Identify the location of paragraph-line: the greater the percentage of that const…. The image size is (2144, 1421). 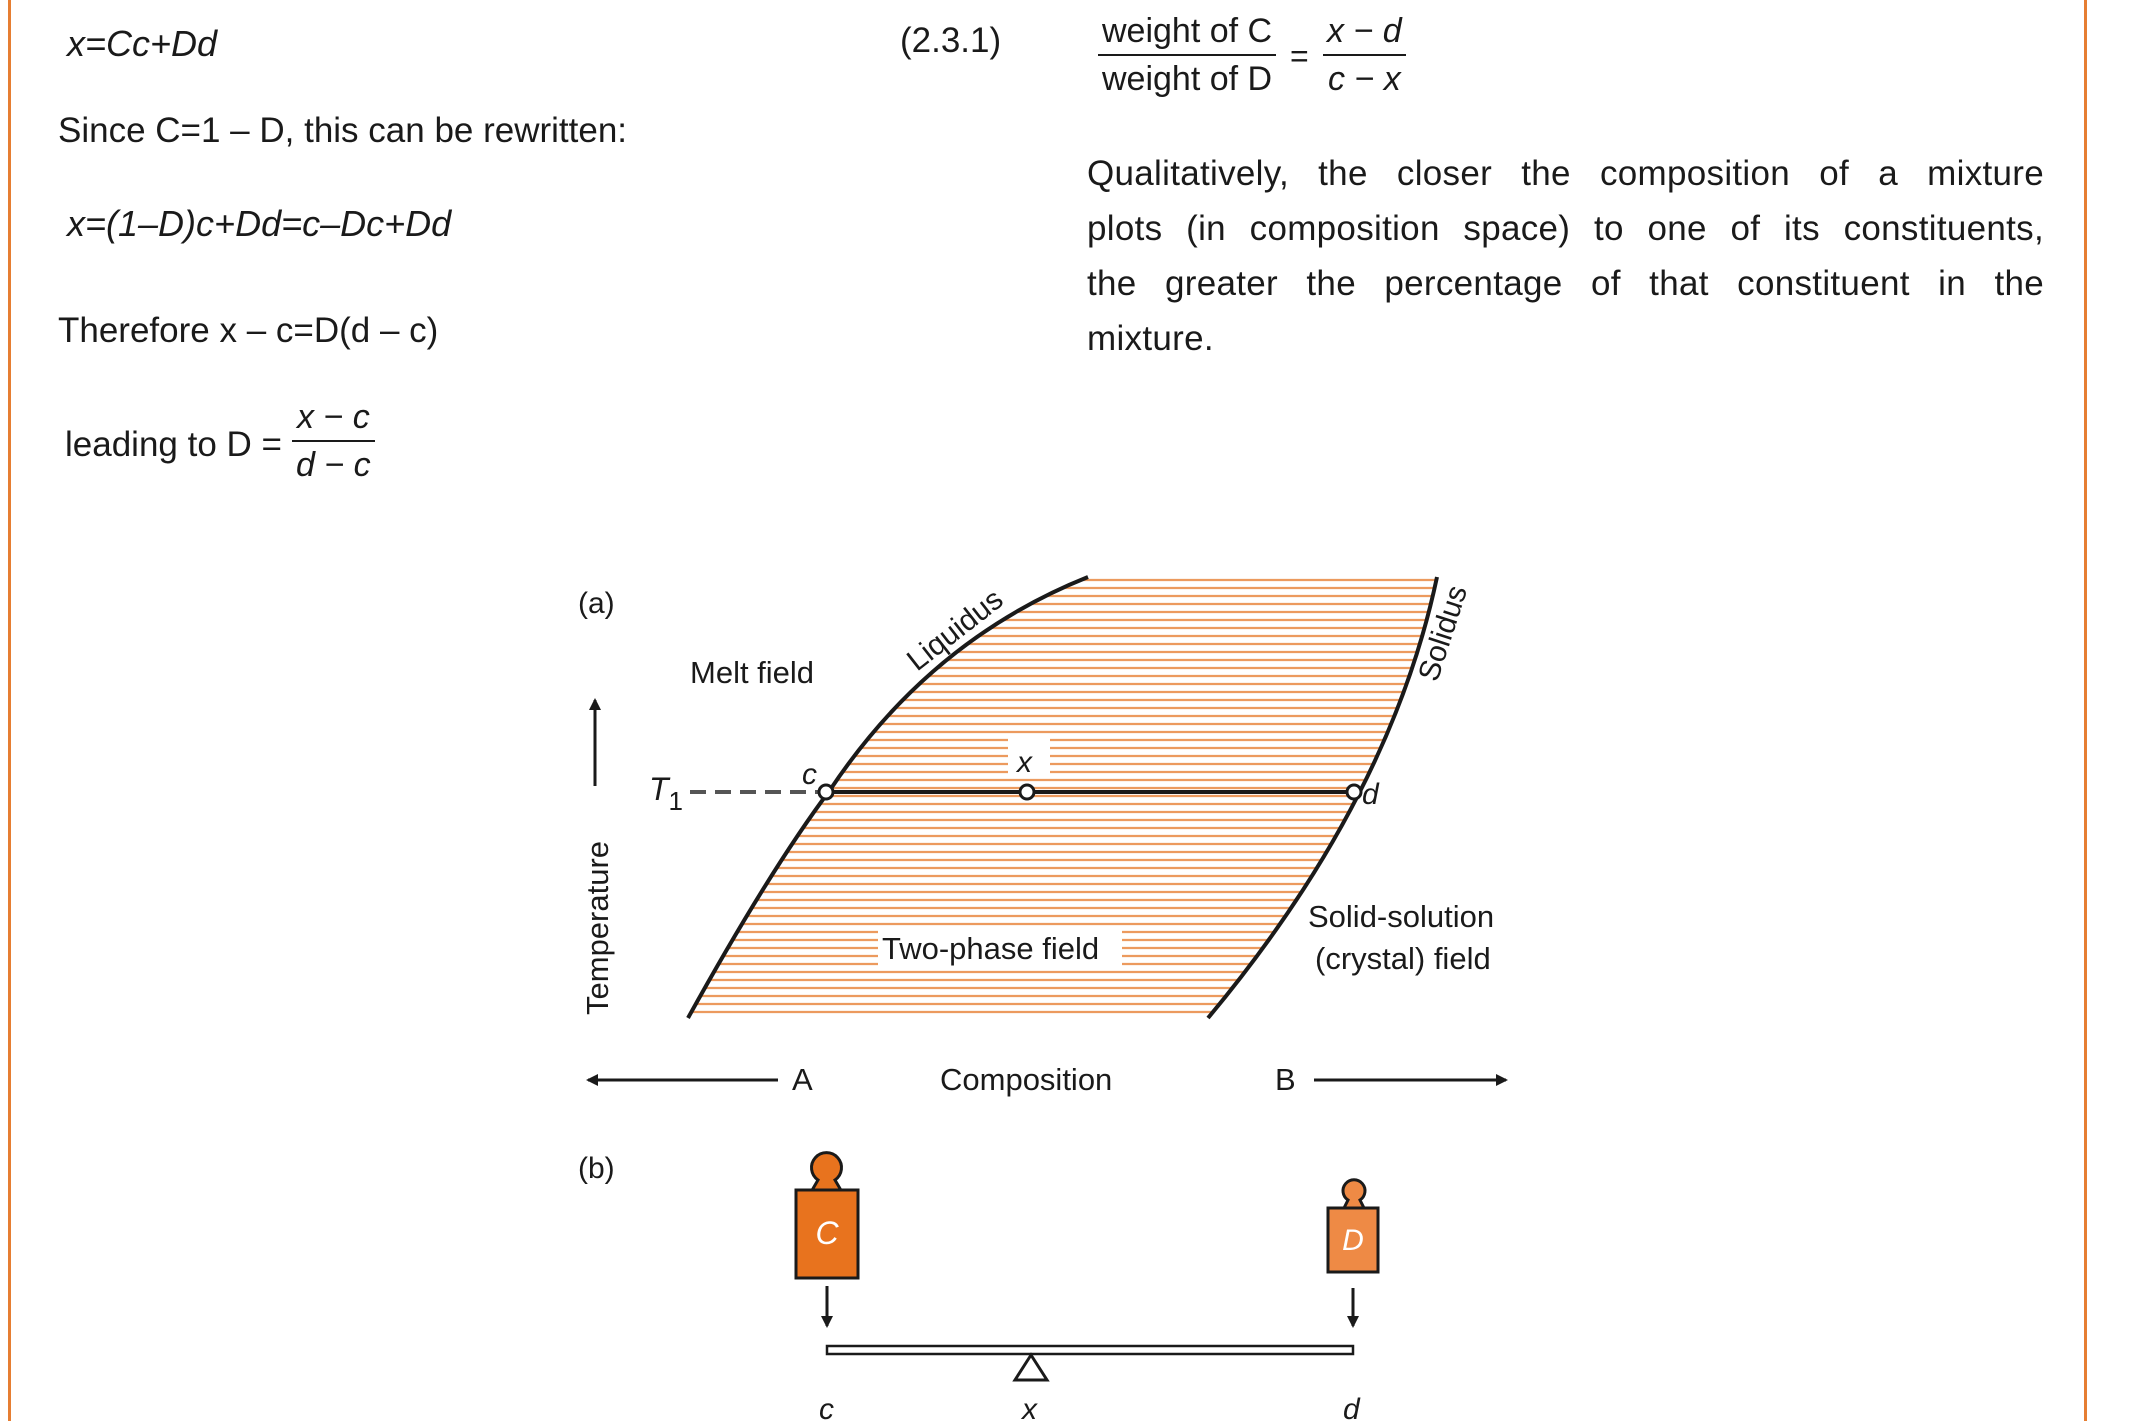
(1565, 283).